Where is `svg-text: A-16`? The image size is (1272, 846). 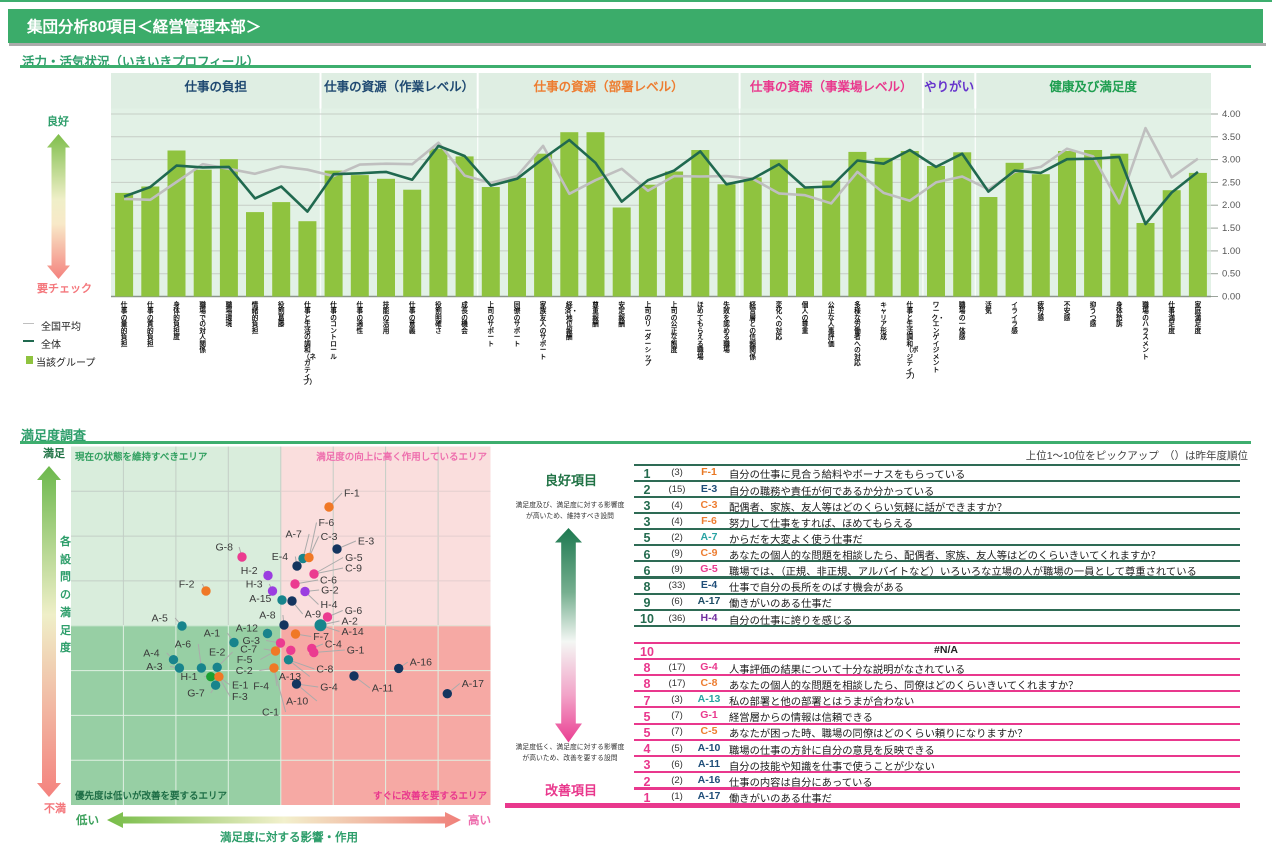
svg-text: A-16 is located at coordinates (421, 663).